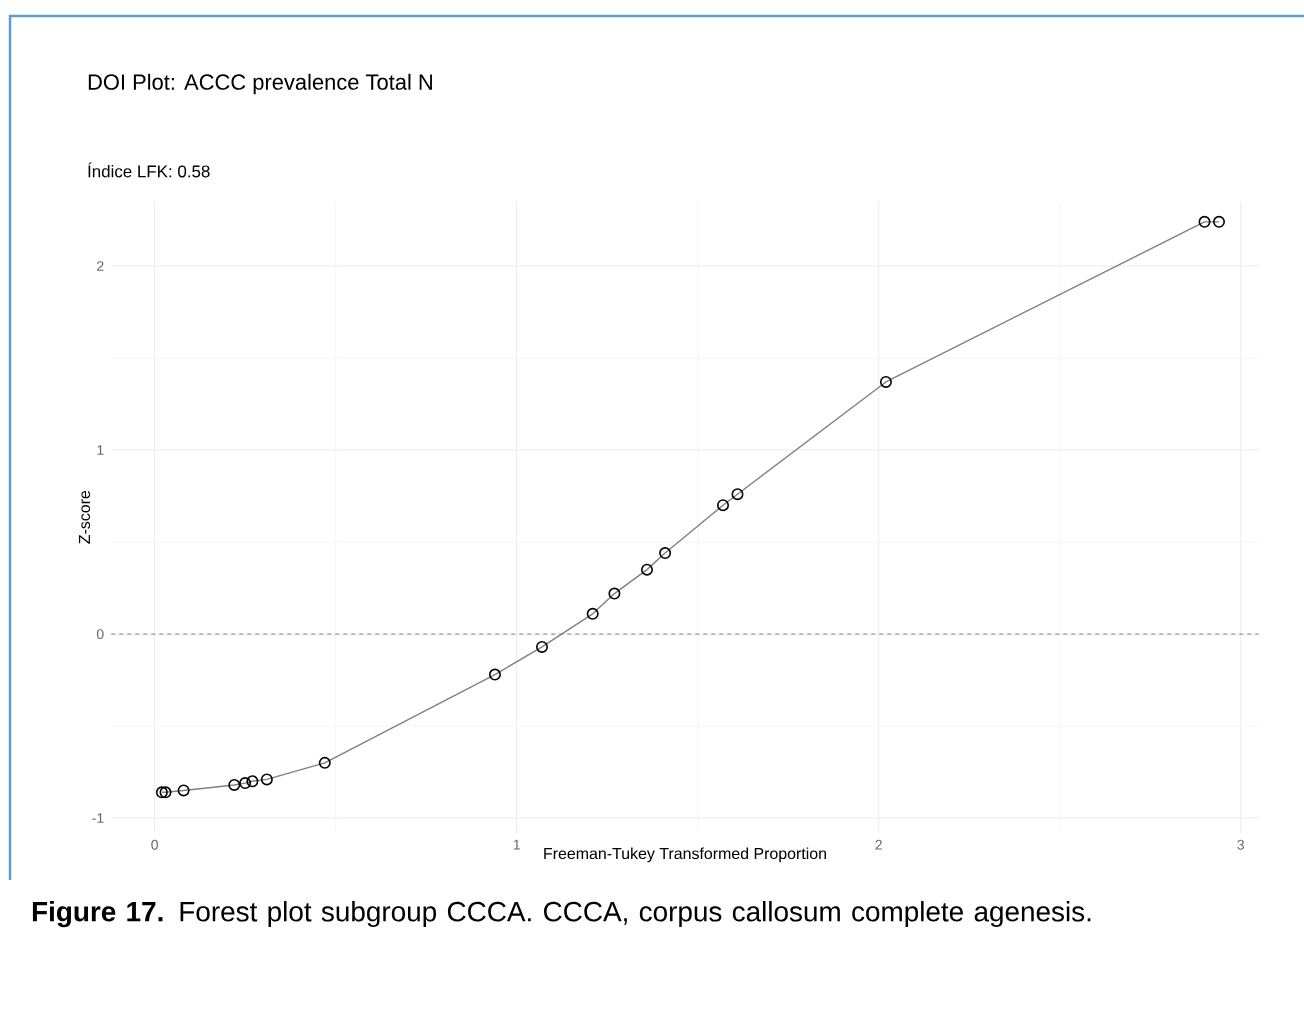  I want to click on chart-title: DOI Plot: ACCC prevalence Total N, so click(260, 84).